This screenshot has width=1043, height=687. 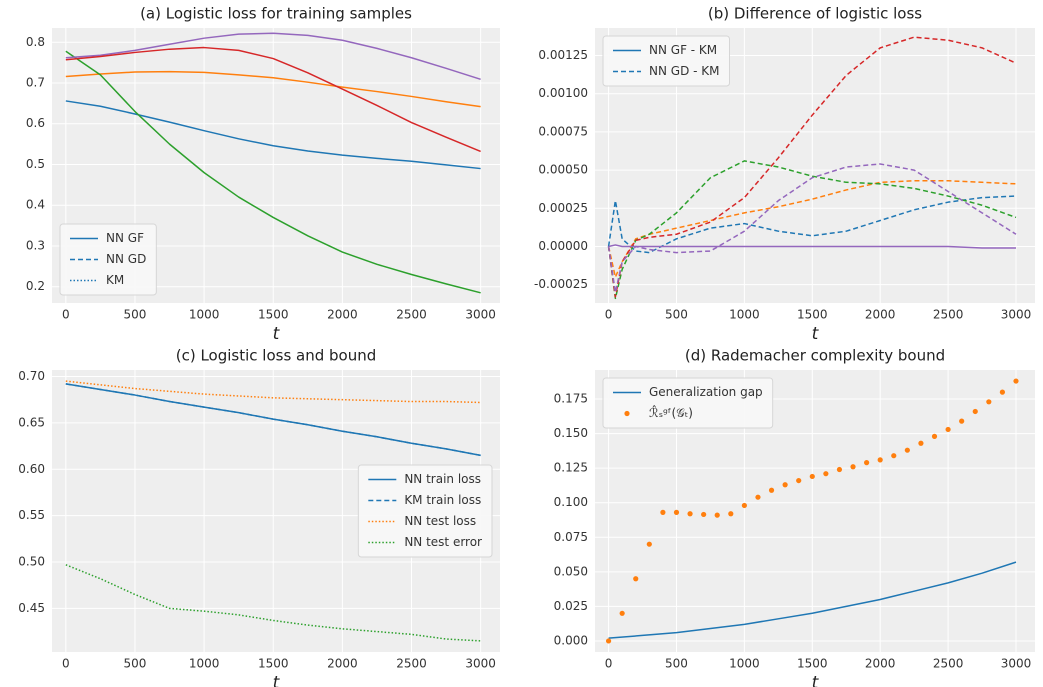 What do you see at coordinates (683, 50) in the screenshot?
I see `legend-label: NN GF - KM` at bounding box center [683, 50].